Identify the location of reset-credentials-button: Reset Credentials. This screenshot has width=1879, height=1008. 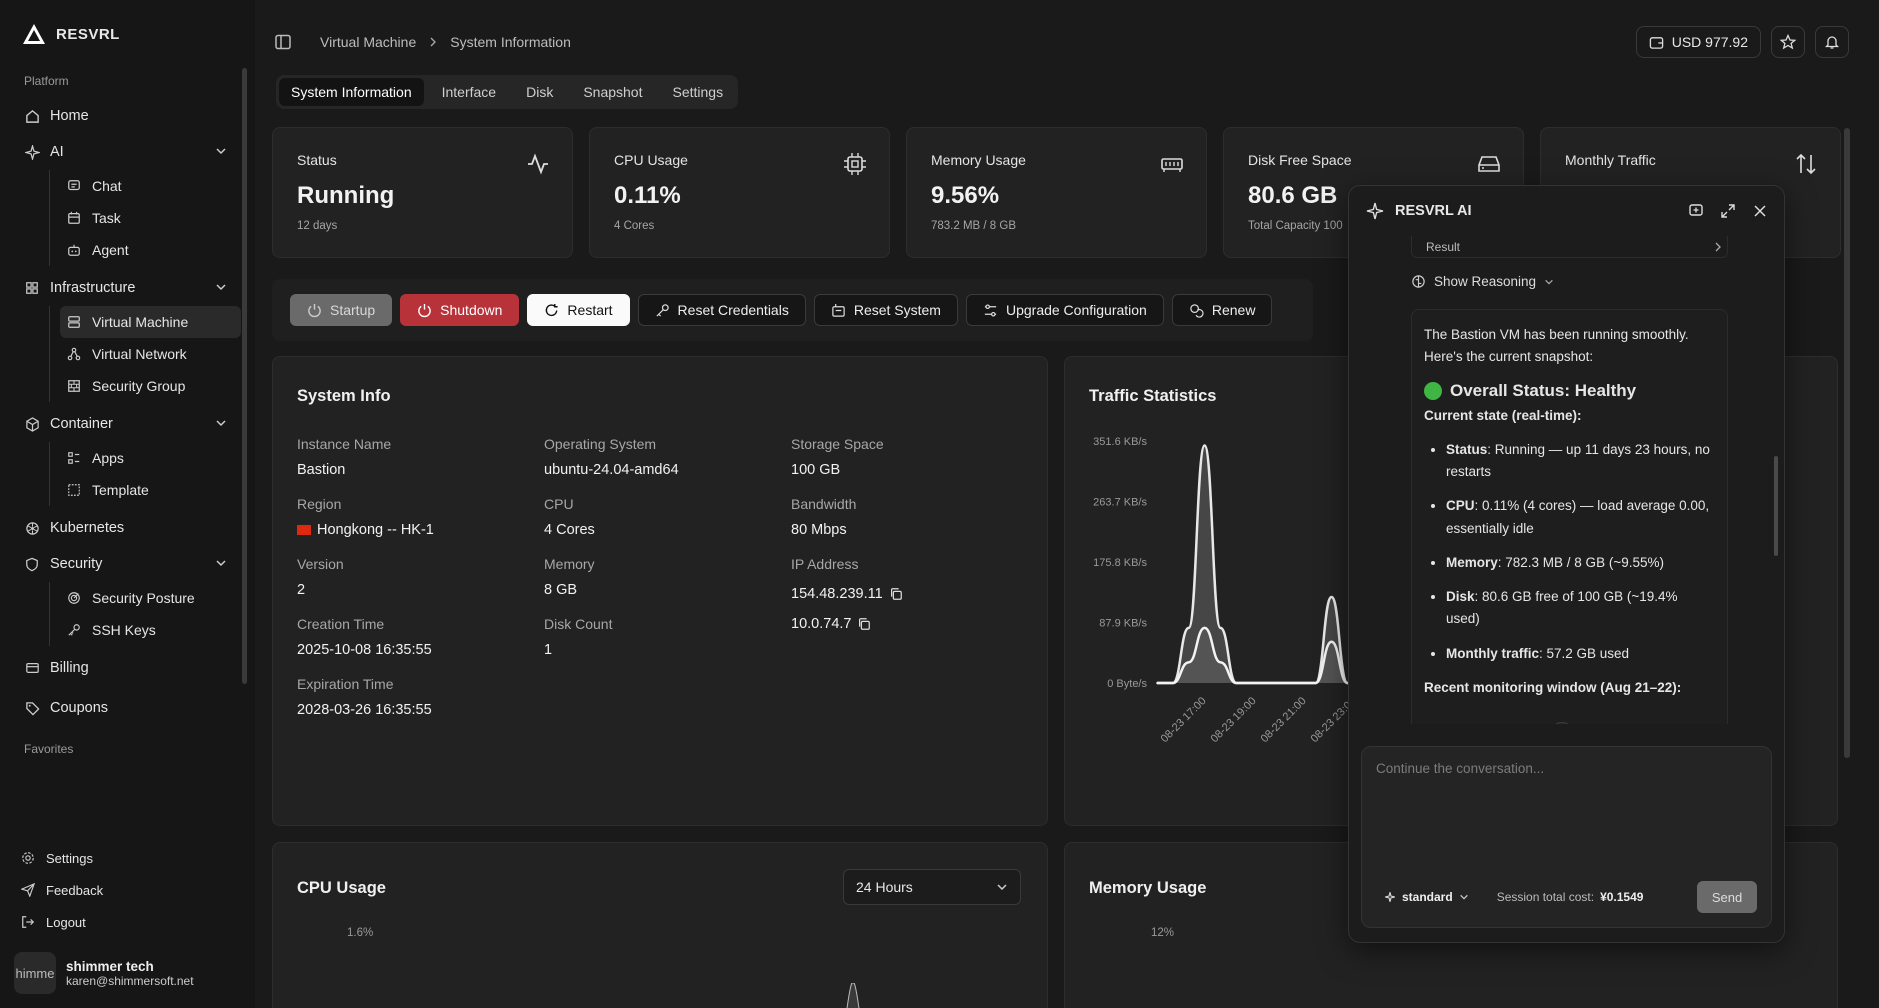
(721, 310).